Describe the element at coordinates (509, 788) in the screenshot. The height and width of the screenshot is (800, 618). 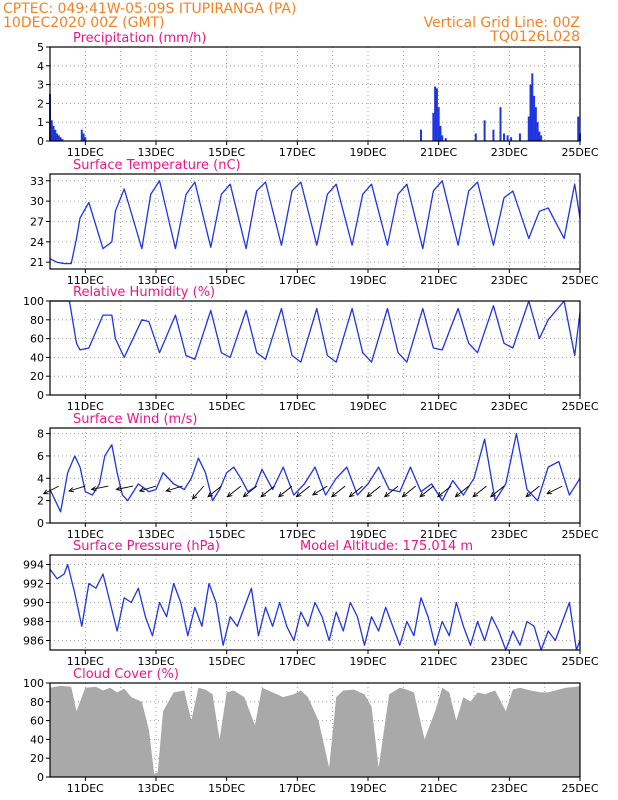
I see `cloud-cover-date-label: 23DEC` at that location.